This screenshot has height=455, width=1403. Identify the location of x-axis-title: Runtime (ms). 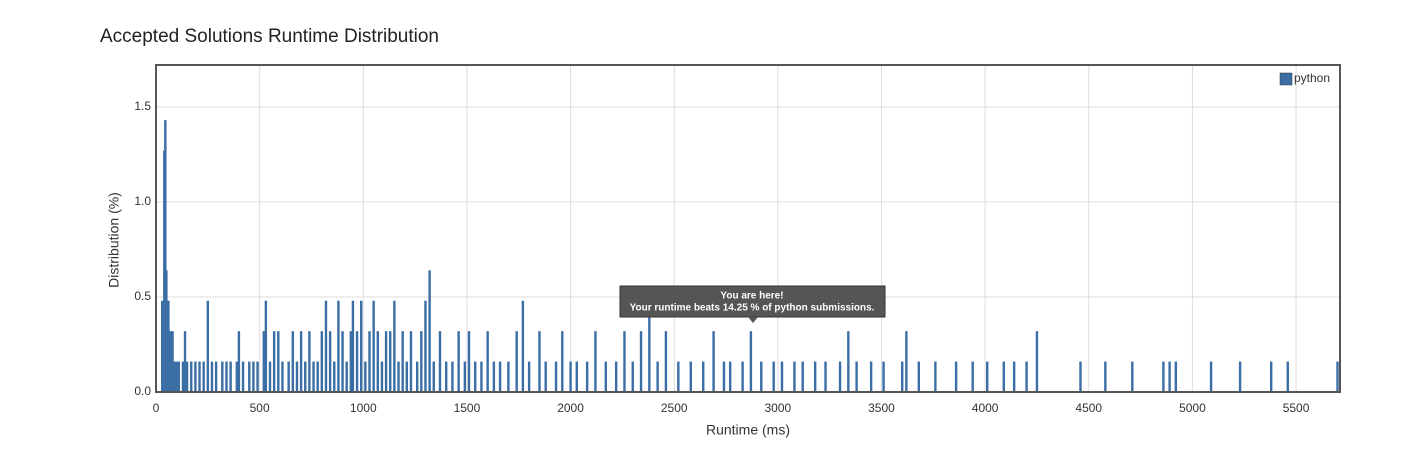
(748, 430).